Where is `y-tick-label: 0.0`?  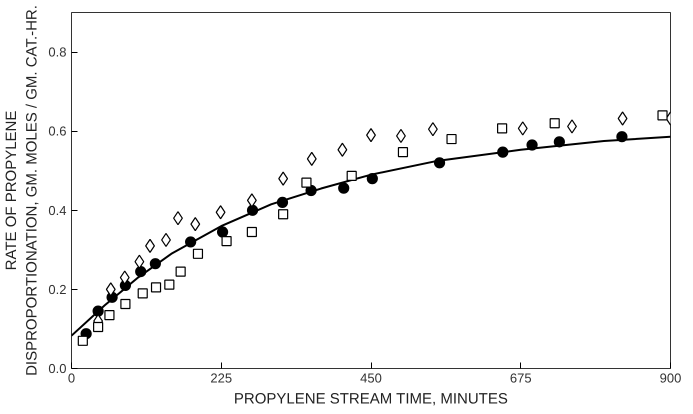
y-tick-label: 0.0 is located at coordinates (57, 368).